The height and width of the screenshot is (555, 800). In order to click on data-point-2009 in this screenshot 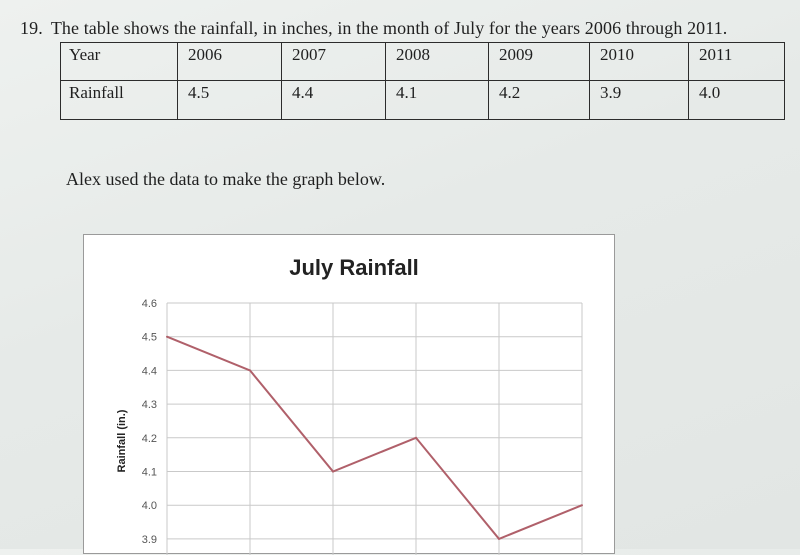, I will do `click(416, 437)`.